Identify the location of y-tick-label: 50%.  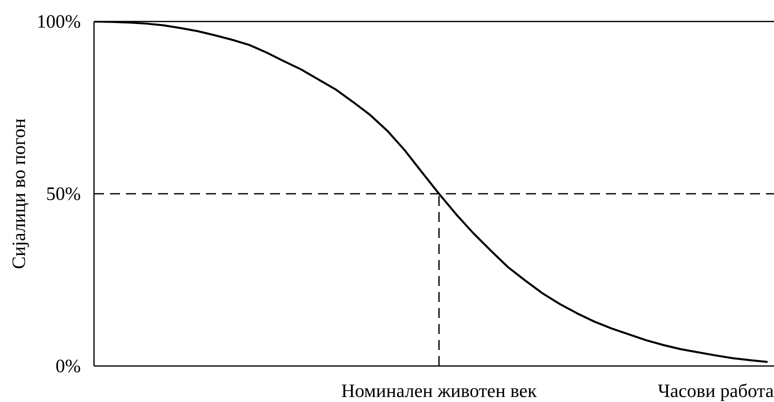
(63, 193).